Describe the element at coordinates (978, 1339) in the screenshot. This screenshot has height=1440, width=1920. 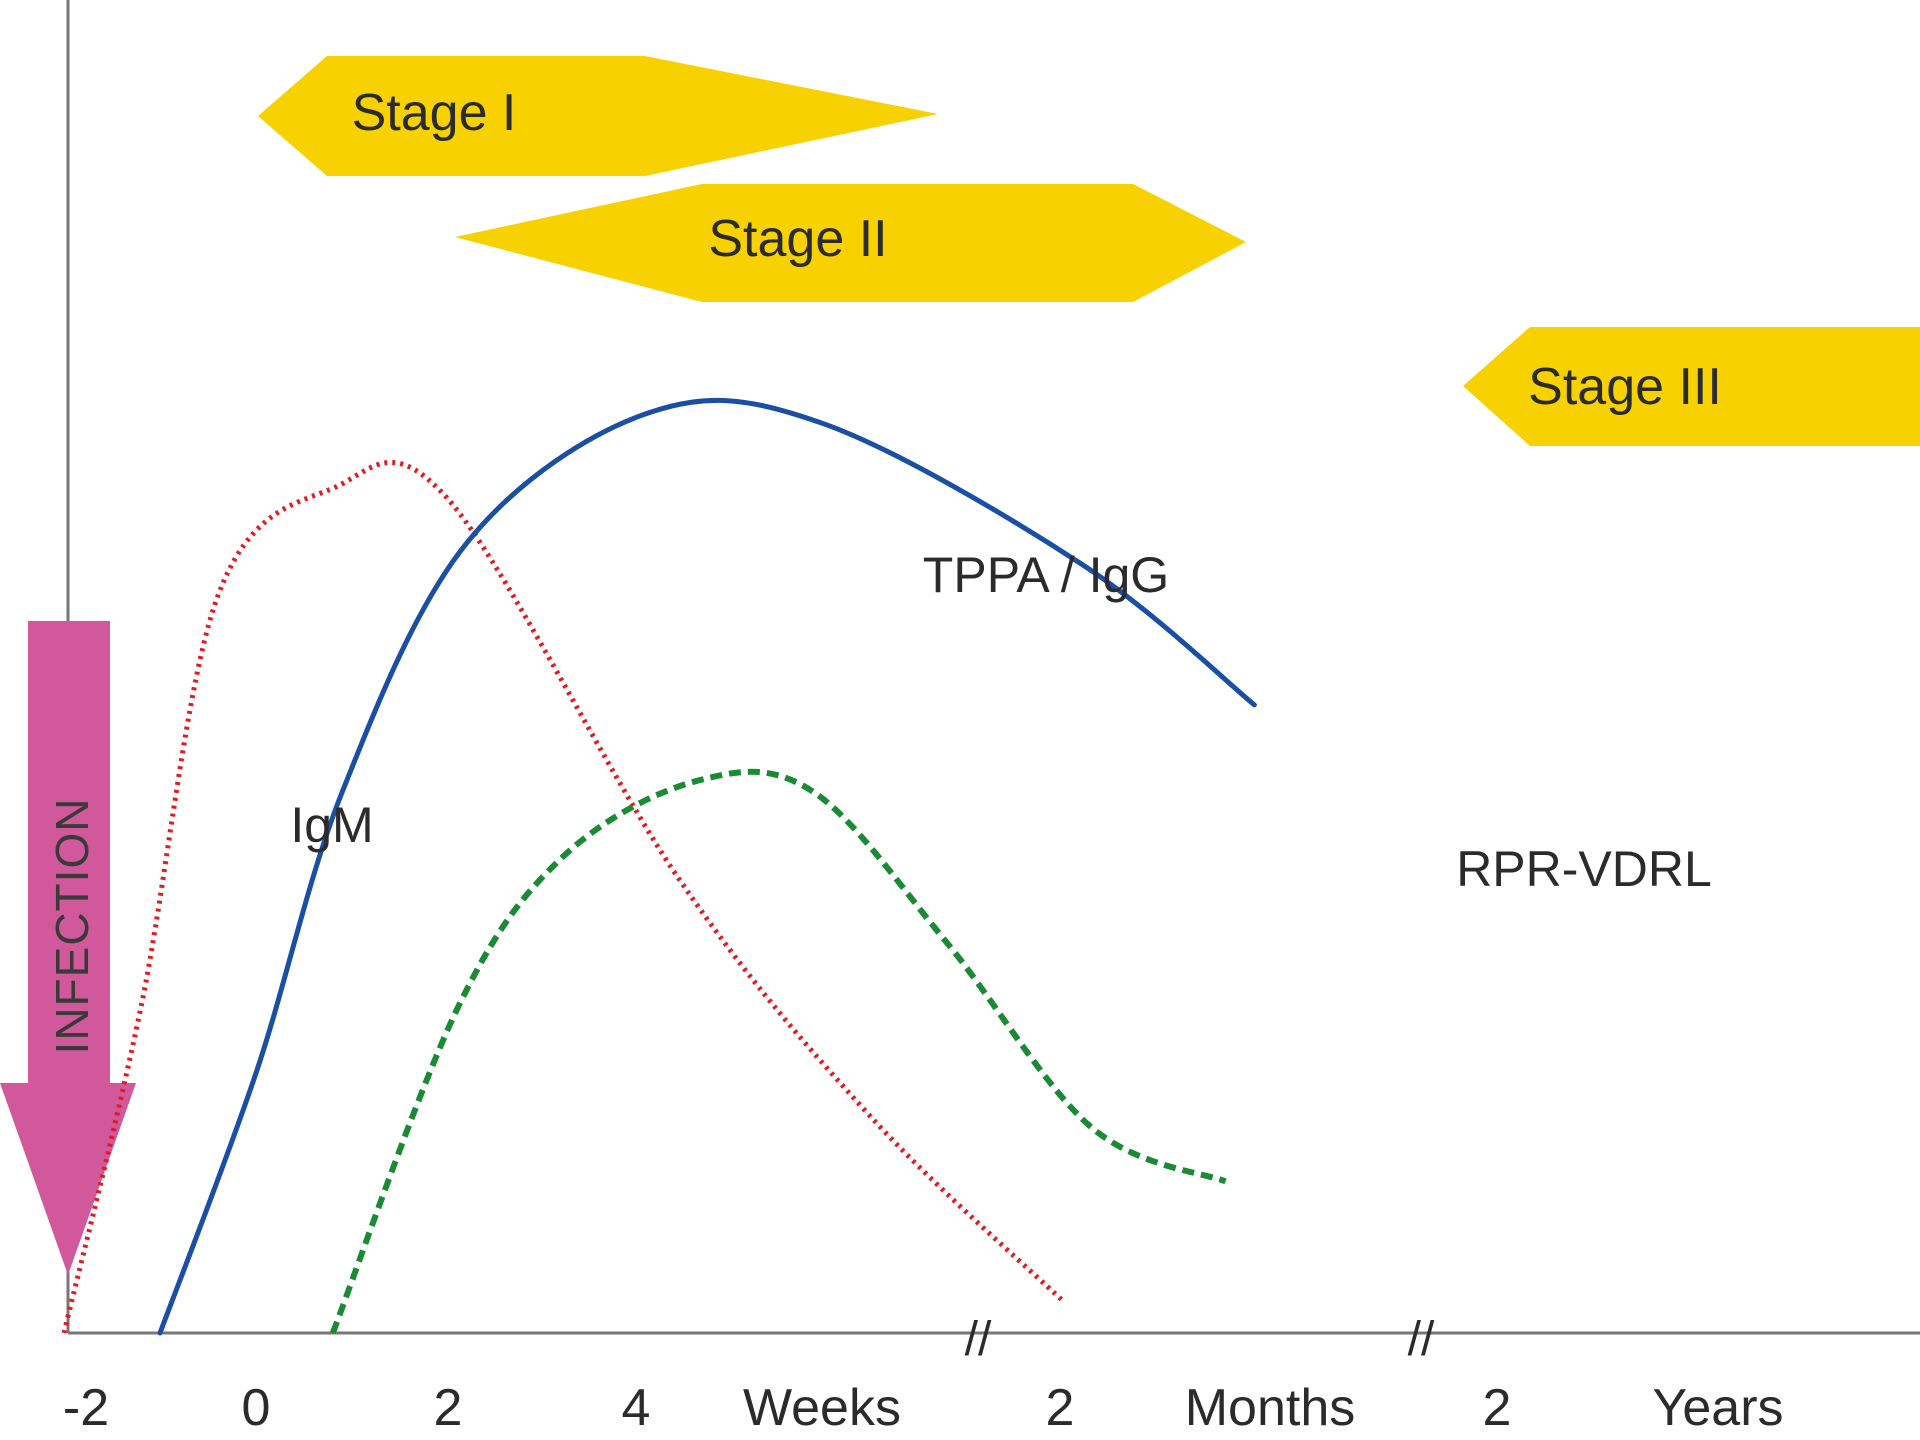
I see `axis-break-1: //` at that location.